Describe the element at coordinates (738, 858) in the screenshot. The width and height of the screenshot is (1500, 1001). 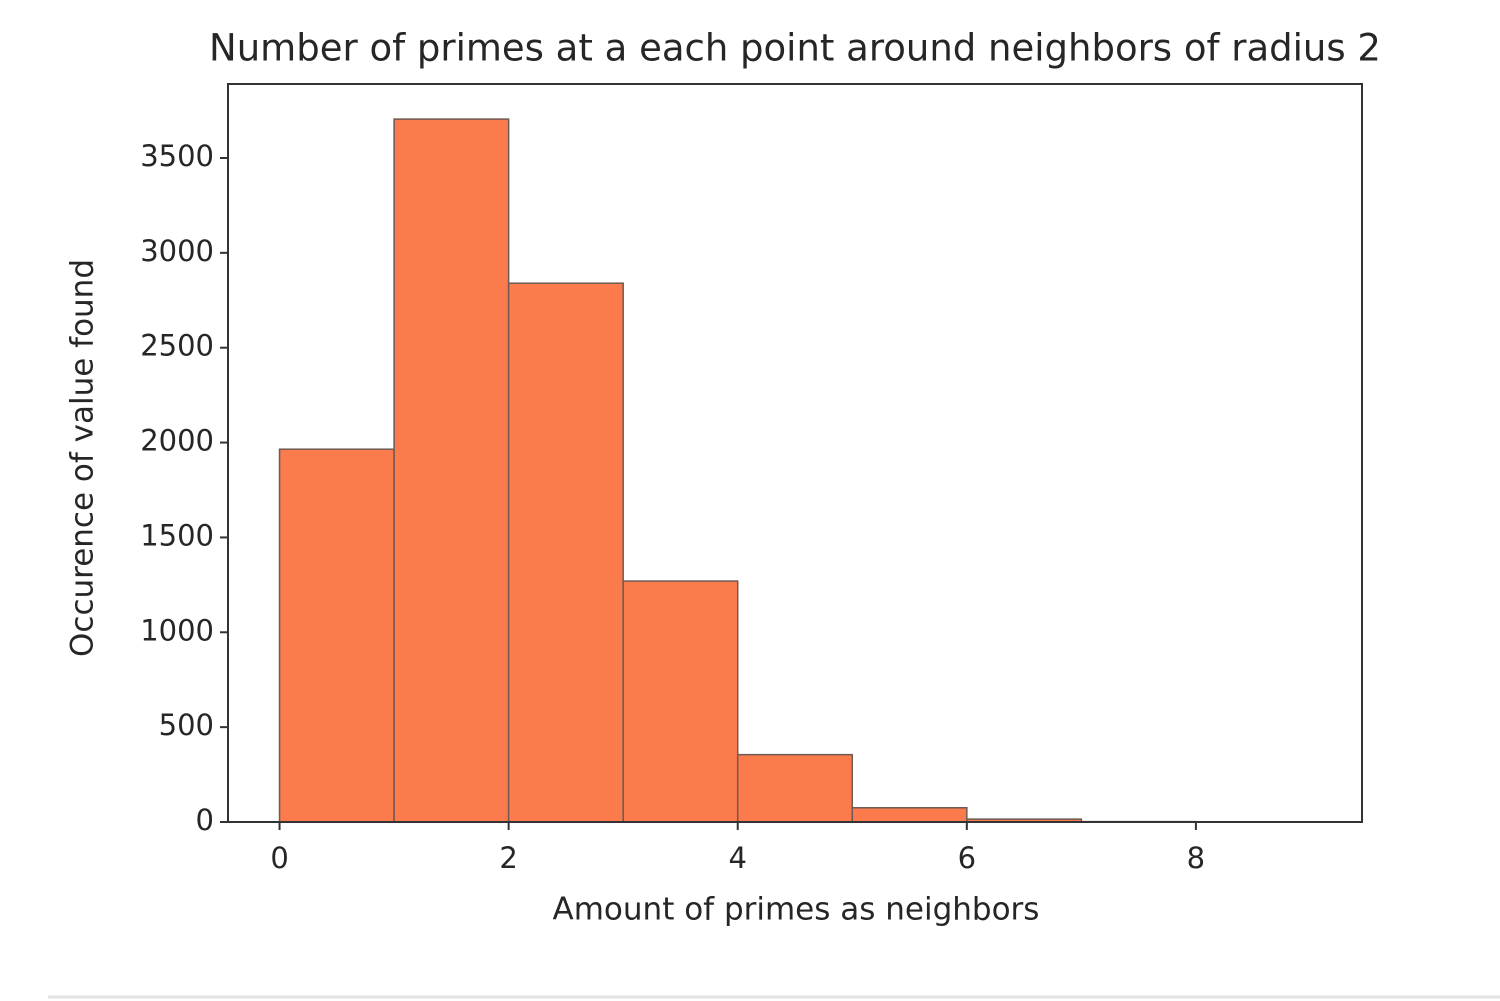
I see `x-tick-label: 4` at that location.